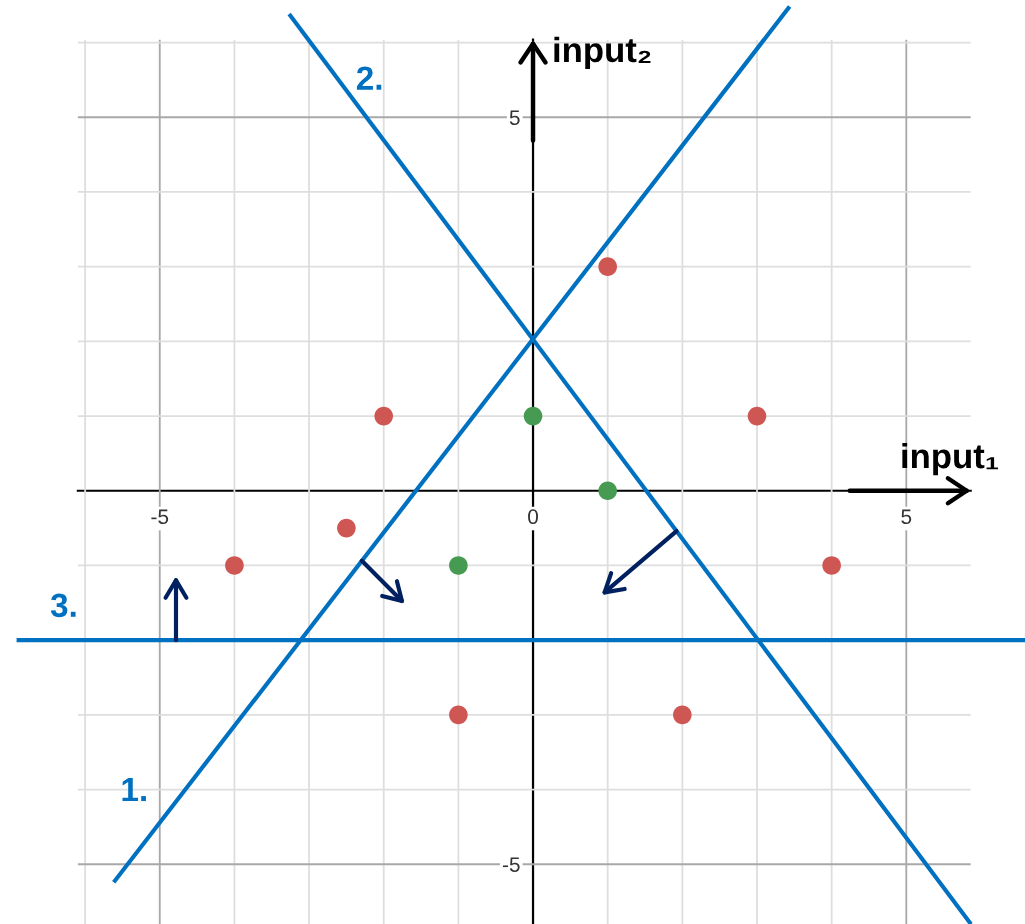  What do you see at coordinates (369, 78) in the screenshot?
I see `series-label: 2.` at bounding box center [369, 78].